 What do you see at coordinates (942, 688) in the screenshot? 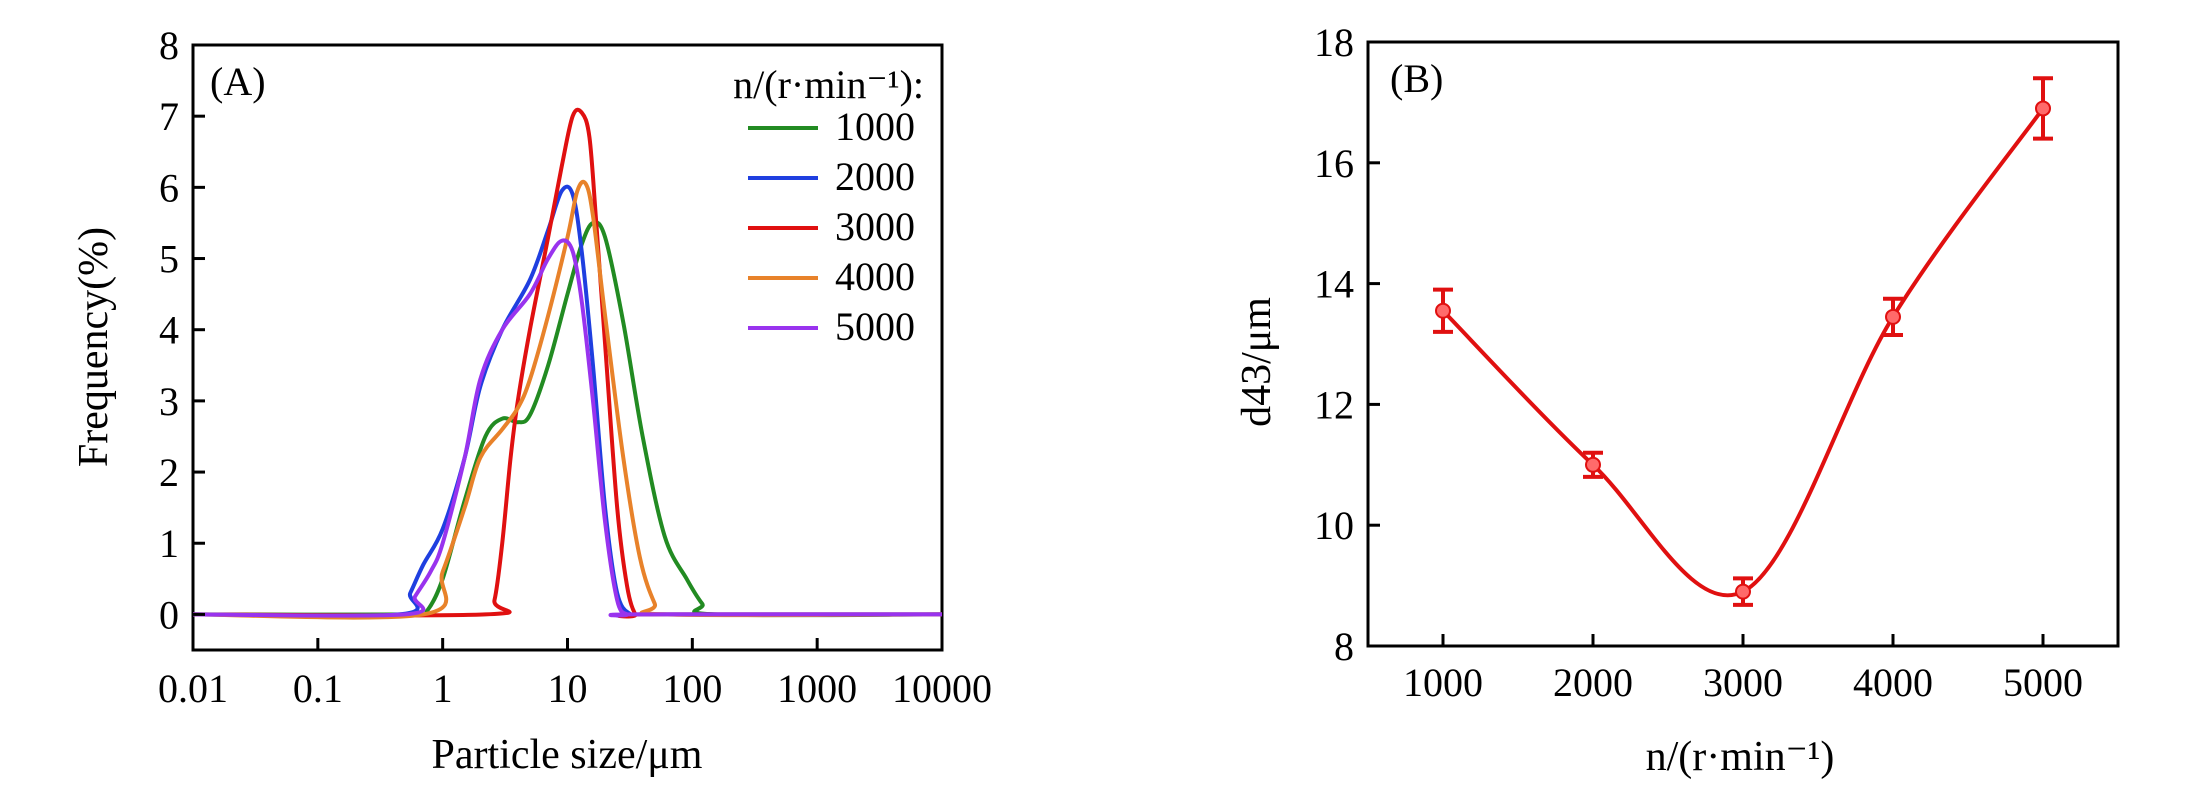
I see `panel-a-x-tick-label: 10000` at bounding box center [942, 688].